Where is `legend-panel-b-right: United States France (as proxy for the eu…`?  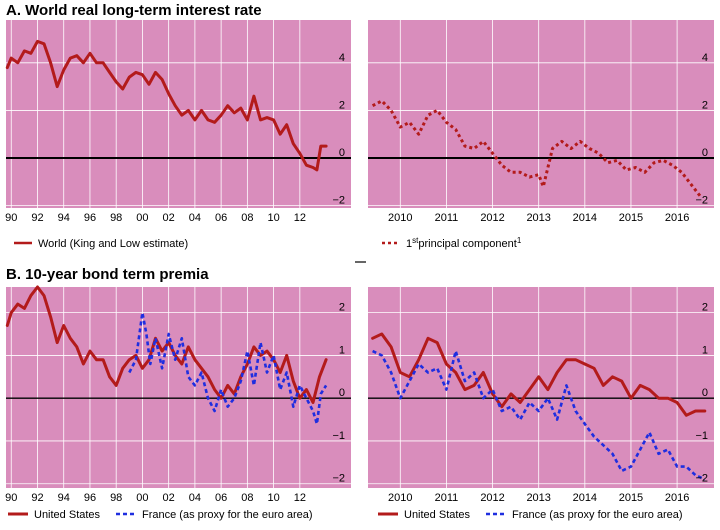 legend-panel-b-right: United States France (as proxy for the eu… is located at coordinates (530, 515).